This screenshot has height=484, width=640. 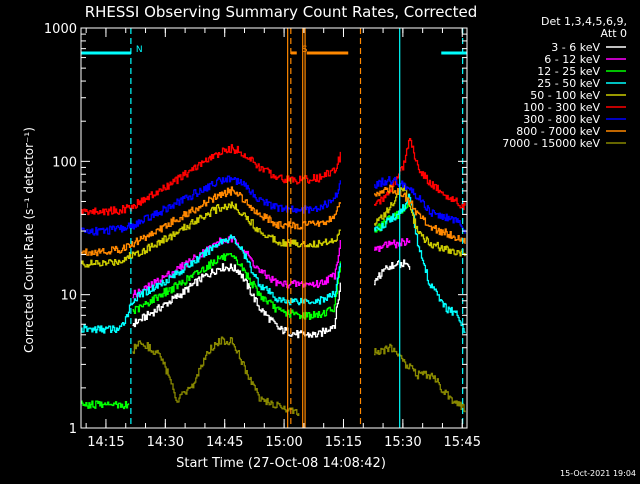 I want to click on x-axis-label: Start Time (27-Oct-08 14:08:42), so click(x=281, y=463).